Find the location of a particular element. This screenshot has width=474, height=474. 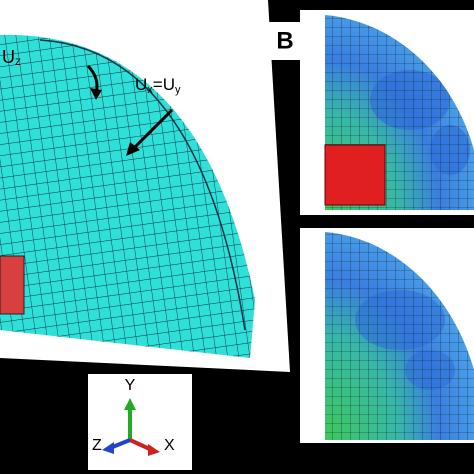

label-box is located at coordinates (285, 41).